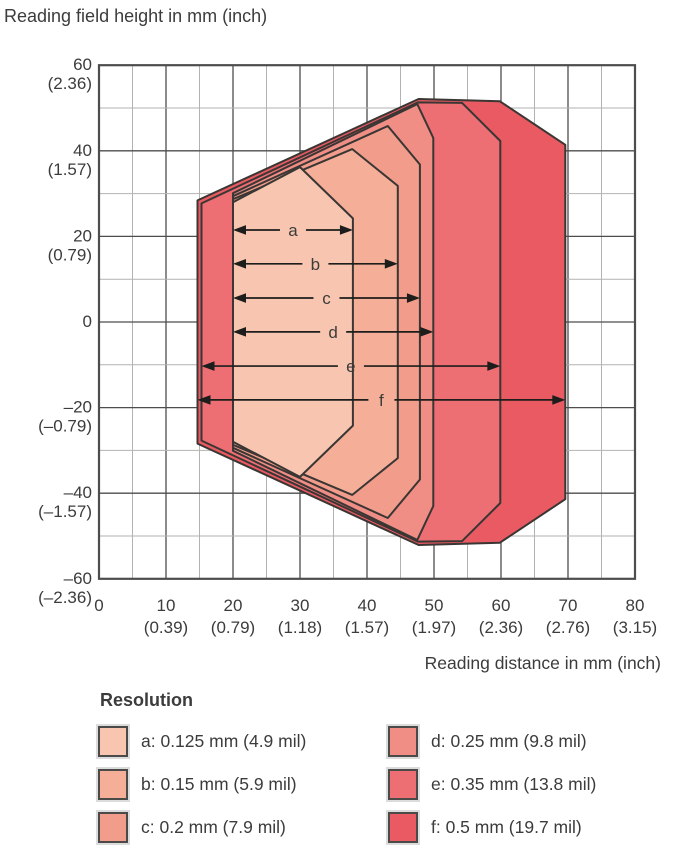 The height and width of the screenshot is (859, 684). What do you see at coordinates (82, 64) in the screenshot?
I see `y-tick-mm: 60` at bounding box center [82, 64].